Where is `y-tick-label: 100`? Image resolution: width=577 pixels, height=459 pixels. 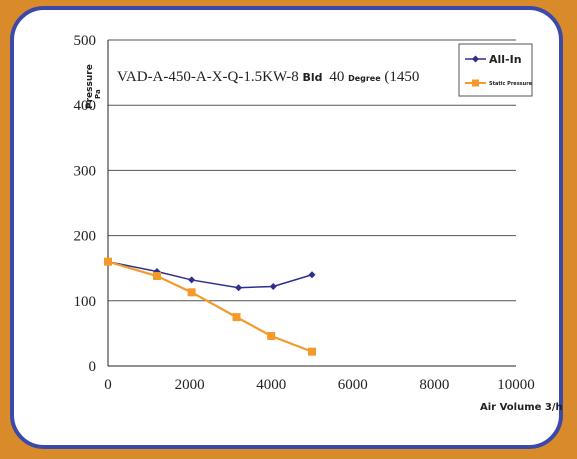
y-tick-label: 100 is located at coordinates (85, 302).